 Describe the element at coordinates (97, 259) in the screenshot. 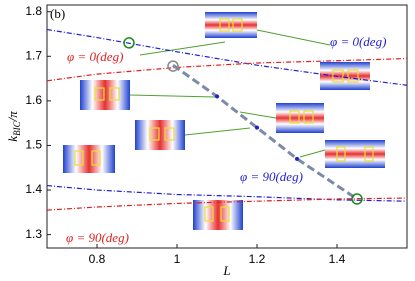

I see `x-tick-label: 0.8` at that location.